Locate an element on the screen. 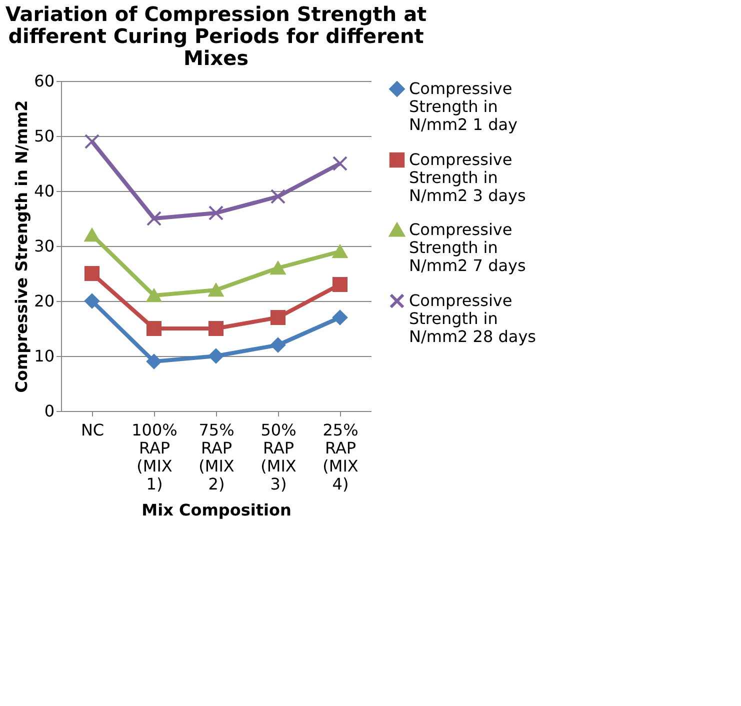 Image resolution: width=741 pixels, height=706 pixels. legend-label: Compressive Strength in N/mm2 7 days is located at coordinates (467, 247).